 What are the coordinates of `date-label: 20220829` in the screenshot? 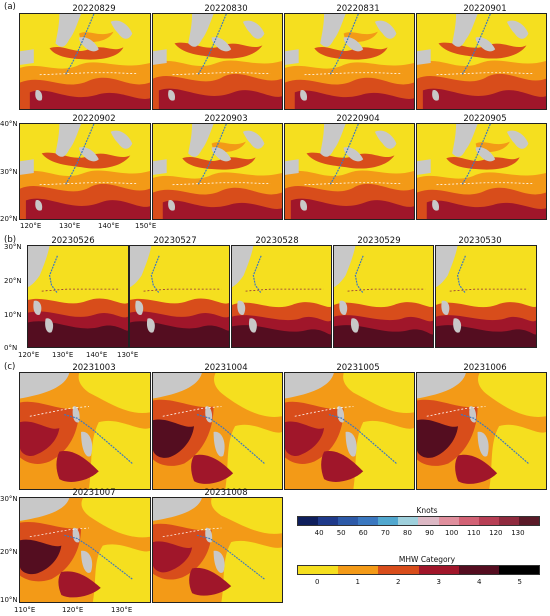 It's located at (94, 9).